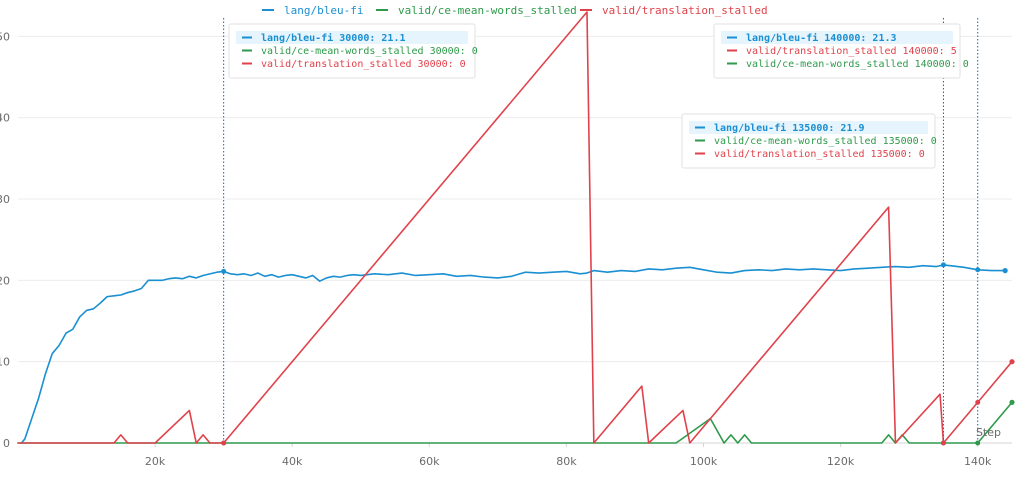 The width and height of the screenshot is (1027, 480). Describe the element at coordinates (323, 10) in the screenshot. I see `legend-label: lang/bleu-fi` at that location.